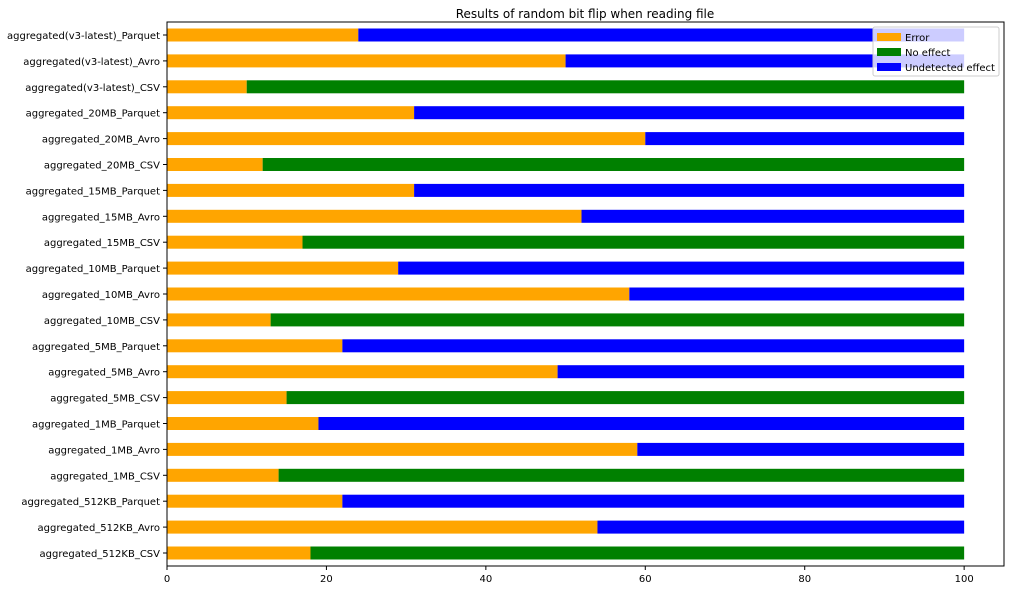 Image resolution: width=1011 pixels, height=594 pixels. I want to click on y-tick-label: aggregated(v3-latest)_Avro, so click(91, 62).